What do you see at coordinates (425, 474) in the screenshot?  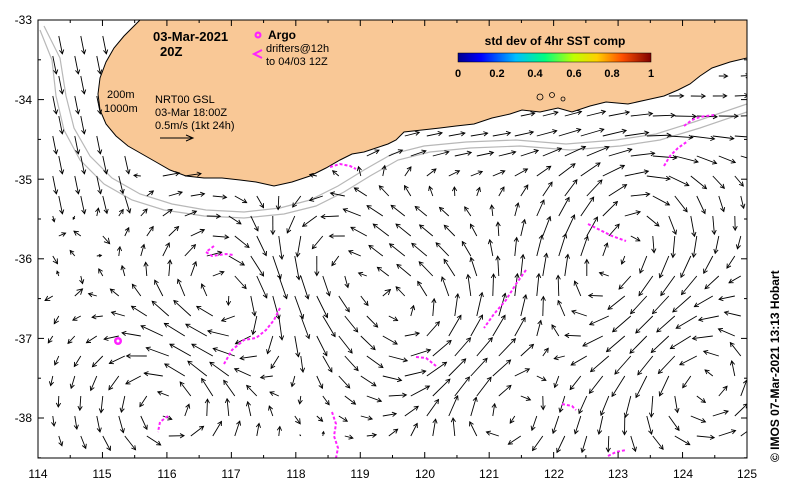 I see `lon-tick-label: 120` at bounding box center [425, 474].